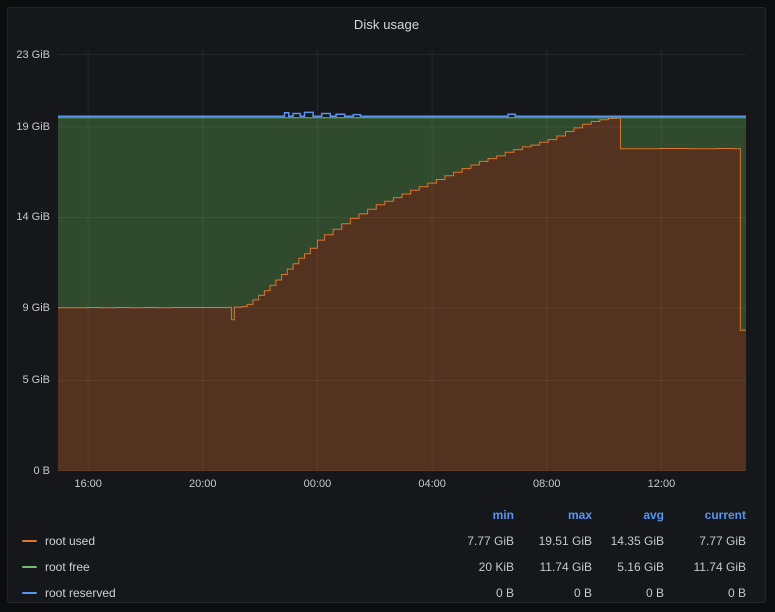  What do you see at coordinates (722, 541) in the screenshot?
I see `stat-current: 7.77 GiB` at bounding box center [722, 541].